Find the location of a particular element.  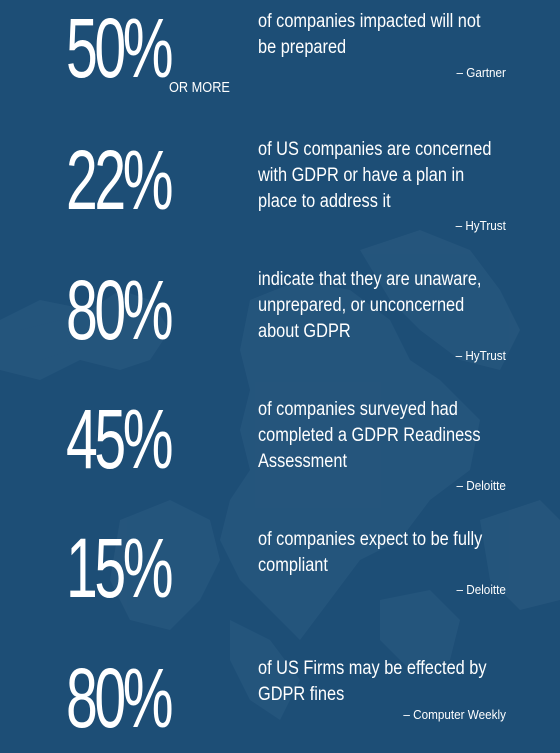

stat-source: – Computer Weekly is located at coordinates (454, 714).